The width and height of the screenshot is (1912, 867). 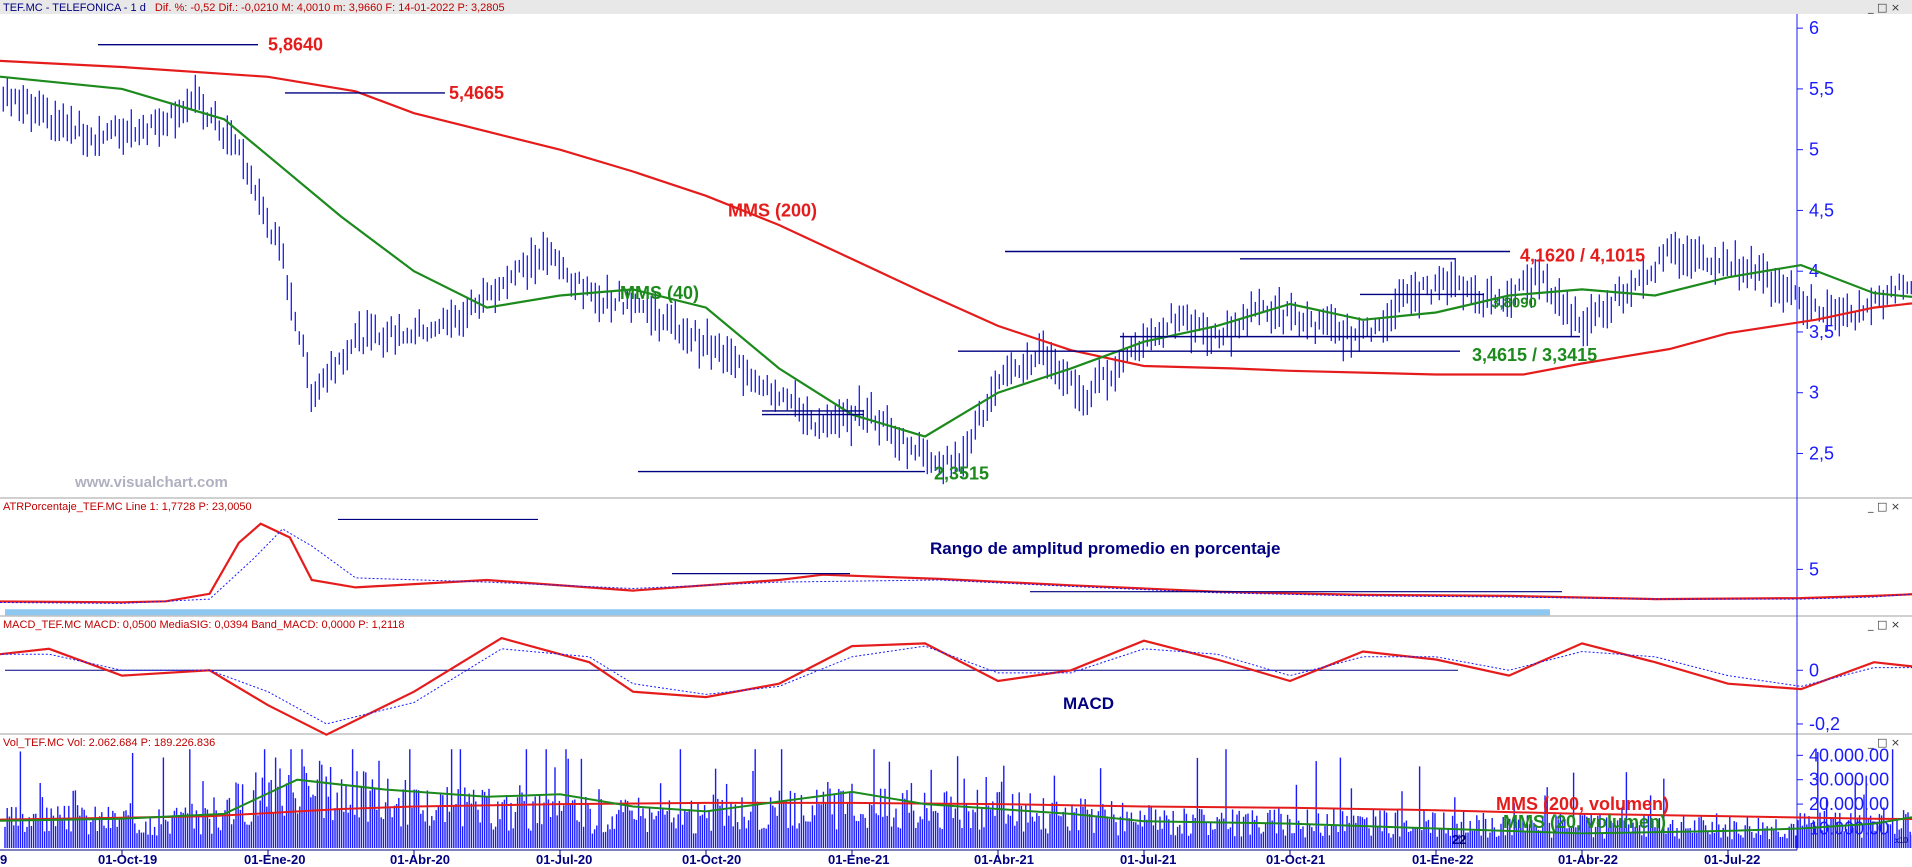 I want to click on y-tick-label: 30.000.00, so click(x=1849, y=780).